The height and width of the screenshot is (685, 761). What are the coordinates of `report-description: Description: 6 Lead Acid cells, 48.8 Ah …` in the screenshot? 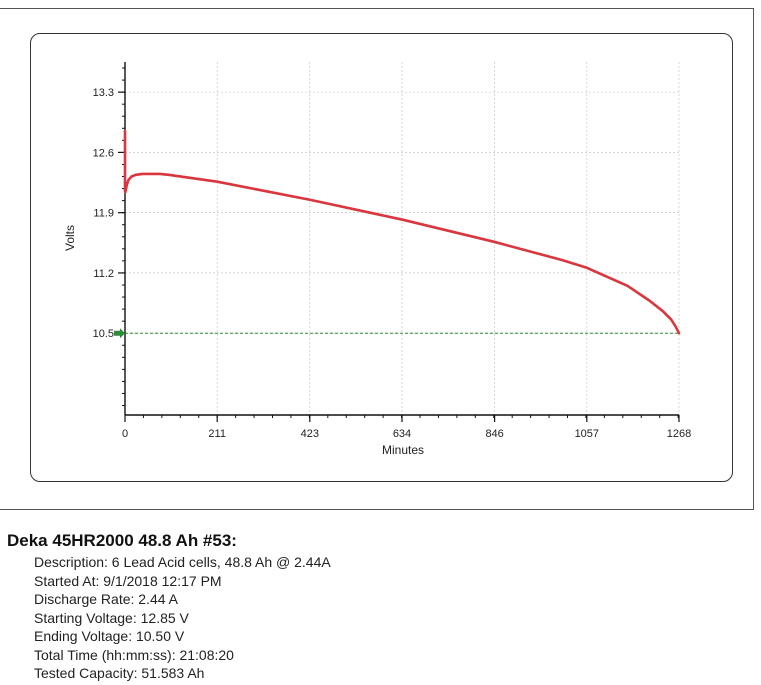 It's located at (182, 562).